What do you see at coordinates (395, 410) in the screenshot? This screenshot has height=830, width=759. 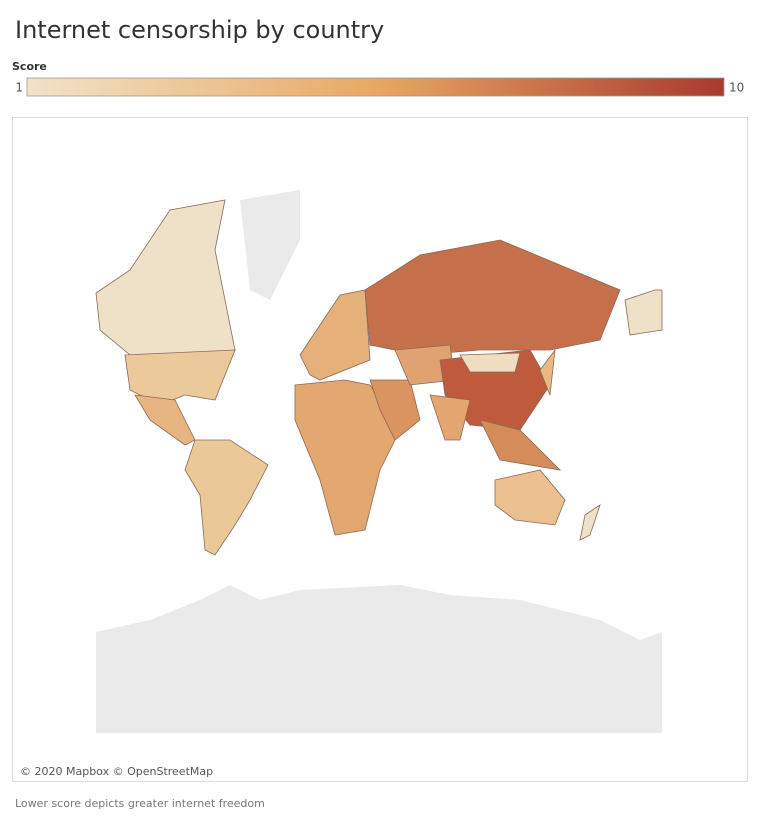 I see `middle-east` at bounding box center [395, 410].